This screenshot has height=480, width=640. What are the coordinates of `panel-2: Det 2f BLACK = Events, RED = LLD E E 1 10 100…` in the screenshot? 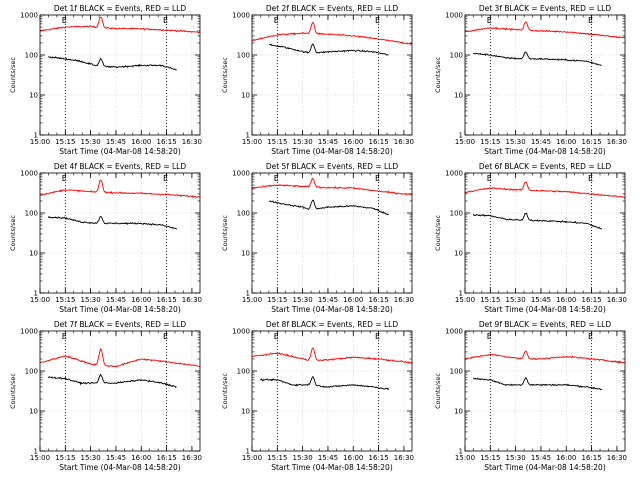 It's located at (317, 80).